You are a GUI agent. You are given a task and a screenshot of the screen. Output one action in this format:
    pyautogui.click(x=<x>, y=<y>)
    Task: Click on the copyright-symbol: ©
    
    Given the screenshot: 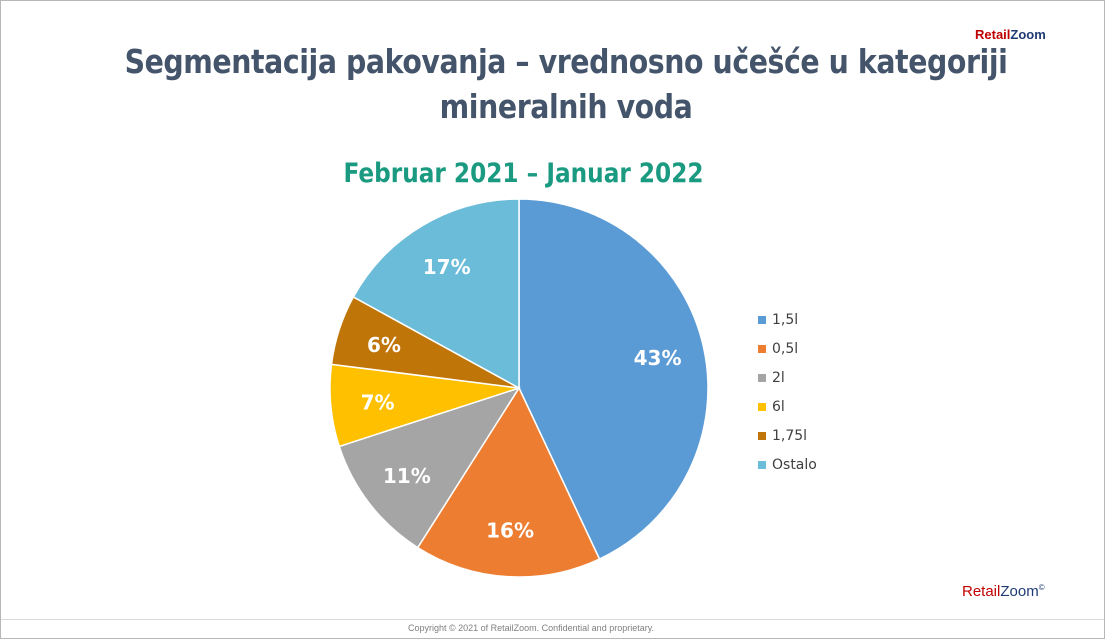 What is the action you would take?
    pyautogui.click(x=1041, y=587)
    